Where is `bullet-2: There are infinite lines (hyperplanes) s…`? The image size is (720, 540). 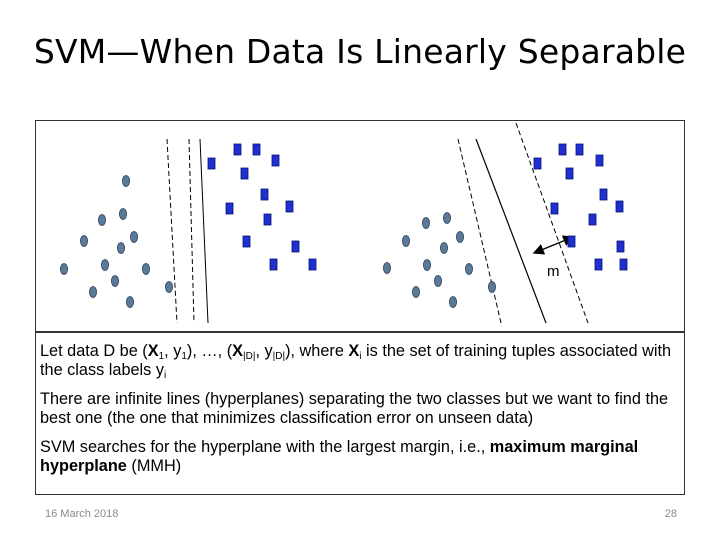
bullet-2: There are infinite lines (hyperplanes) s… is located at coordinates (354, 408).